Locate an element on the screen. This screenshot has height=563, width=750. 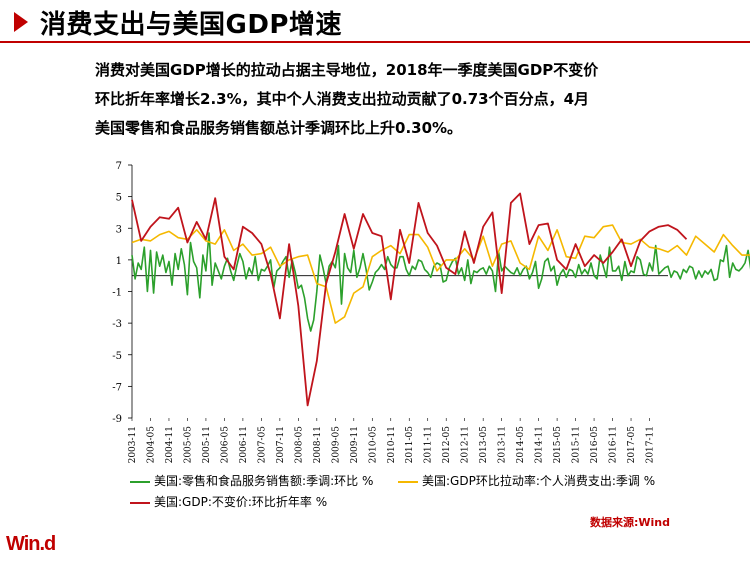
y-tick-label: -7 is located at coordinates (117, 387).